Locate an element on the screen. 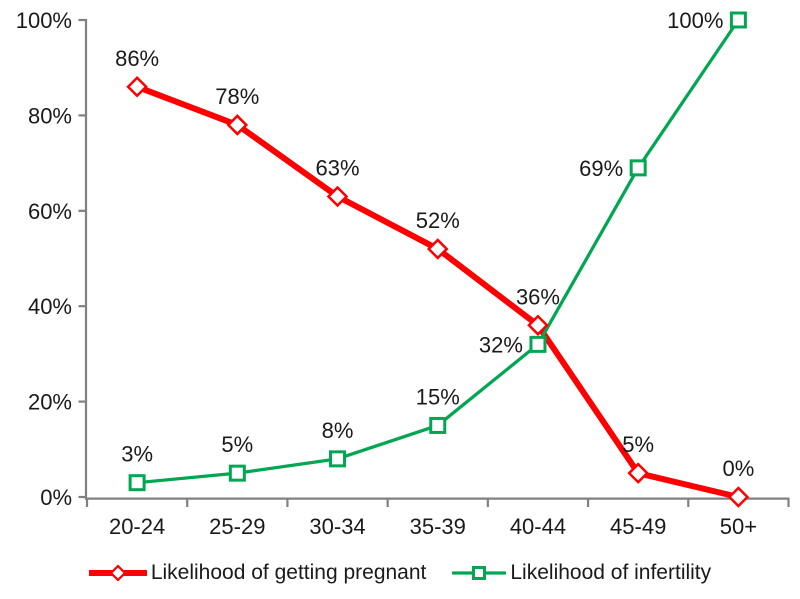 The width and height of the screenshot is (800, 599). legend-item-pregnant: Likelihood of getting pregnant is located at coordinates (257, 573).